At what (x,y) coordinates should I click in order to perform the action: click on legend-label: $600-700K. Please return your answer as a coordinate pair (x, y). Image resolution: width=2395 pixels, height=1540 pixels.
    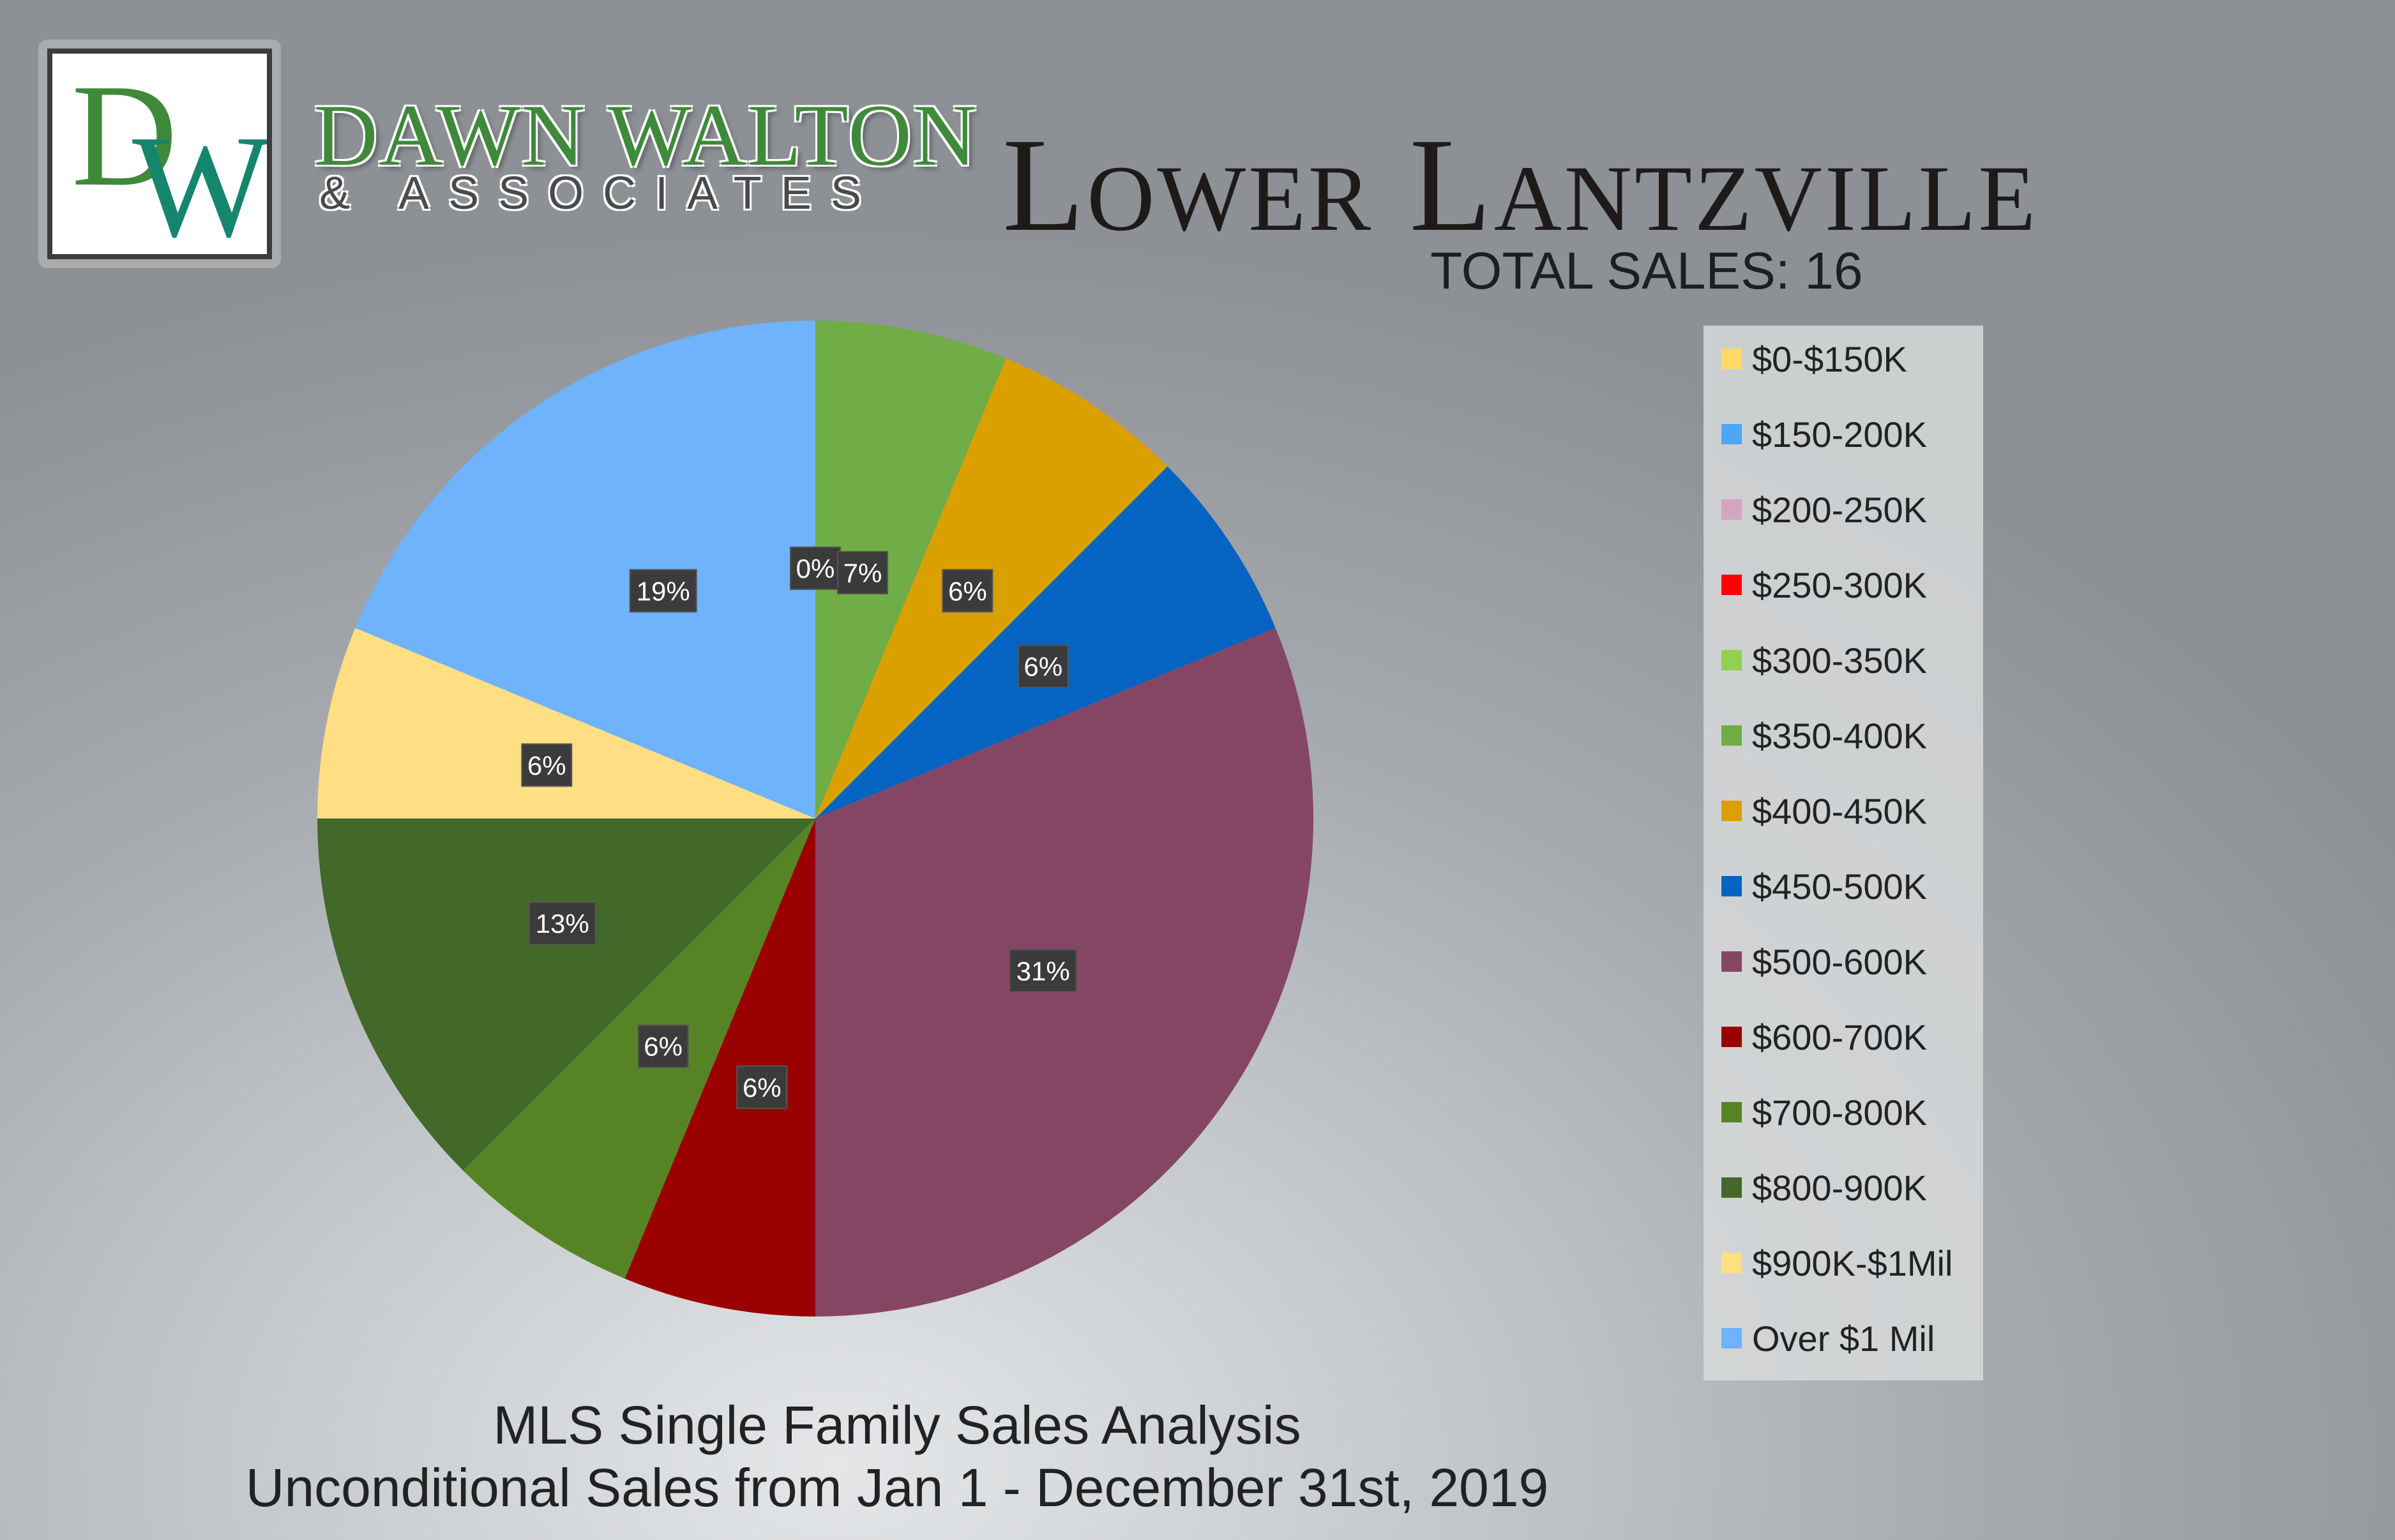
    Looking at the image, I should click on (1840, 1036).